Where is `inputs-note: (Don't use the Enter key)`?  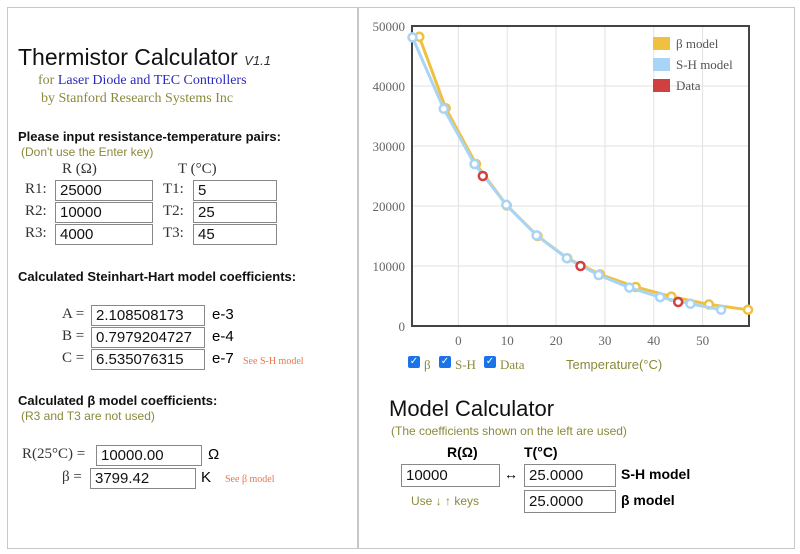 inputs-note: (Don't use the Enter key) is located at coordinates (87, 152).